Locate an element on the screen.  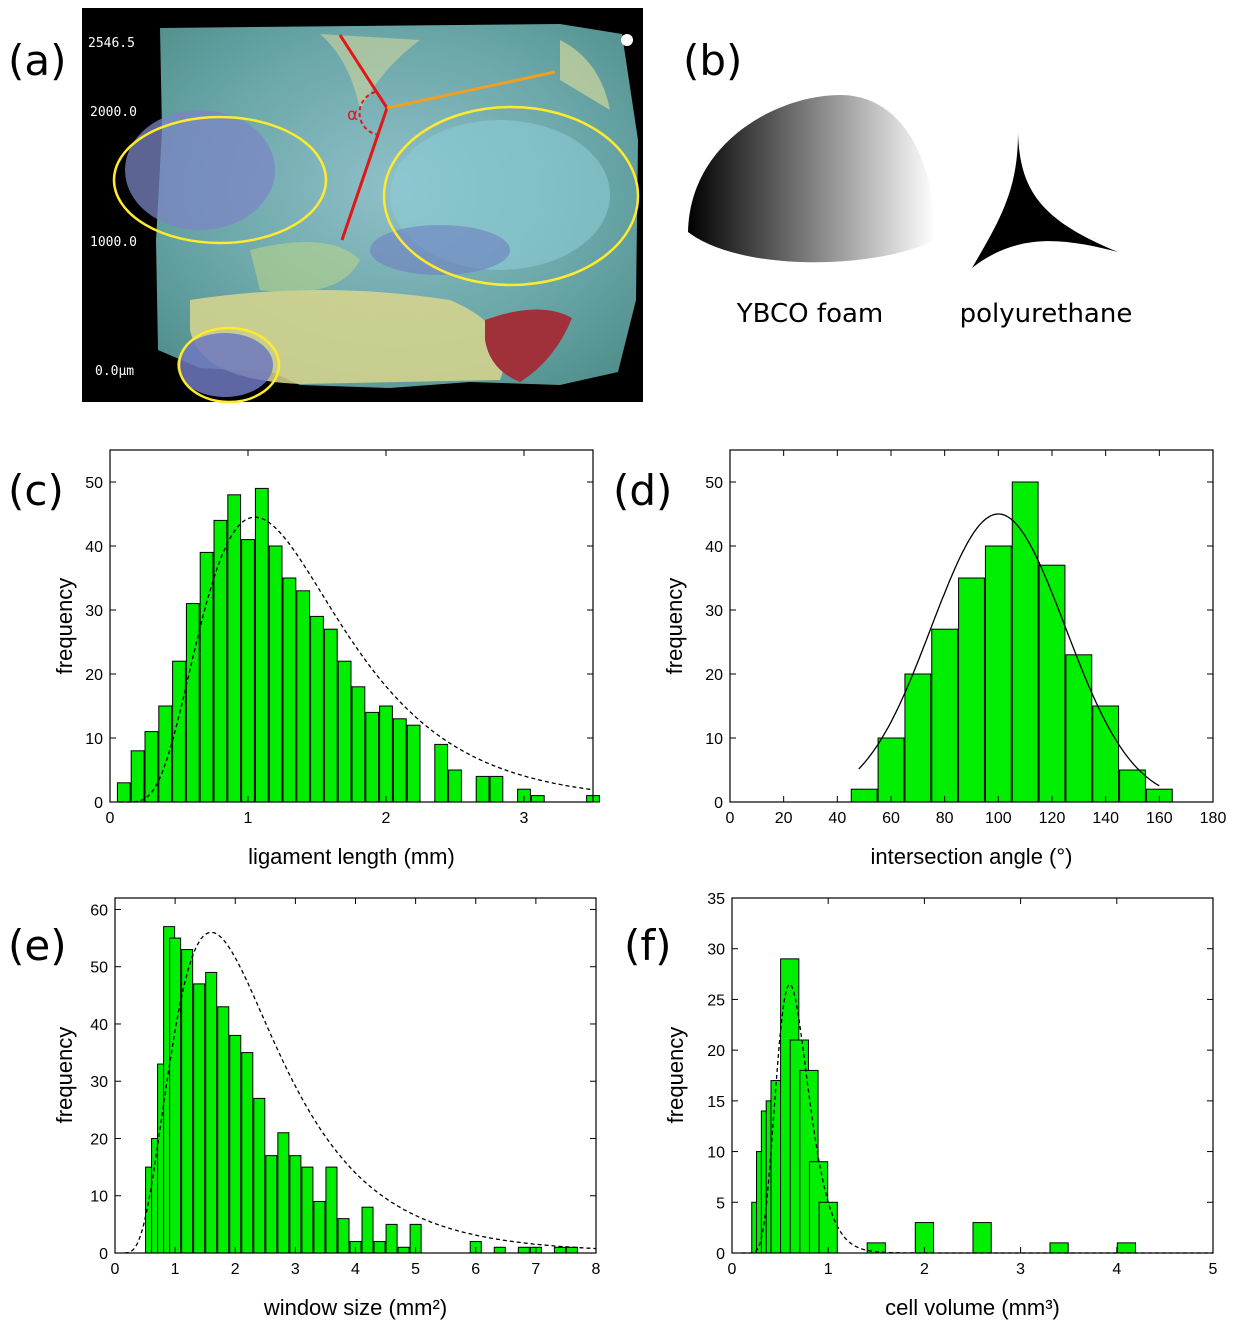
x-tick-label: 40 is located at coordinates (837, 818).